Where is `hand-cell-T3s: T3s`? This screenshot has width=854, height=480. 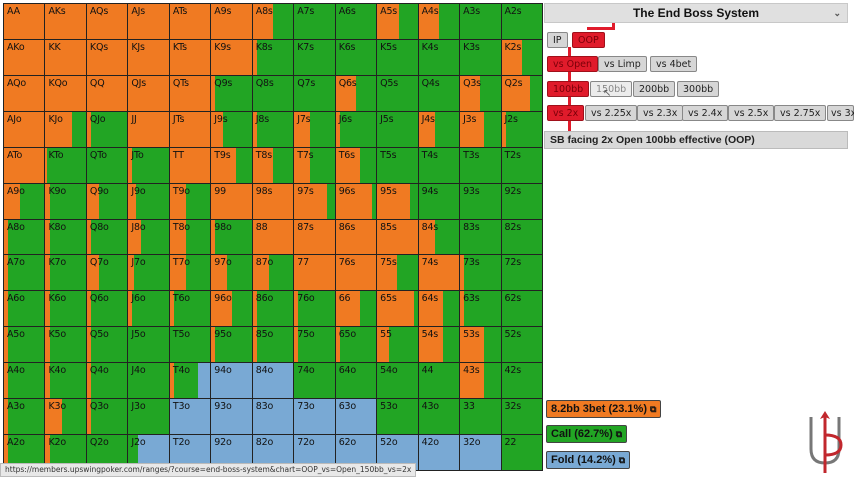 hand-cell-T3s: T3s is located at coordinates (480, 165).